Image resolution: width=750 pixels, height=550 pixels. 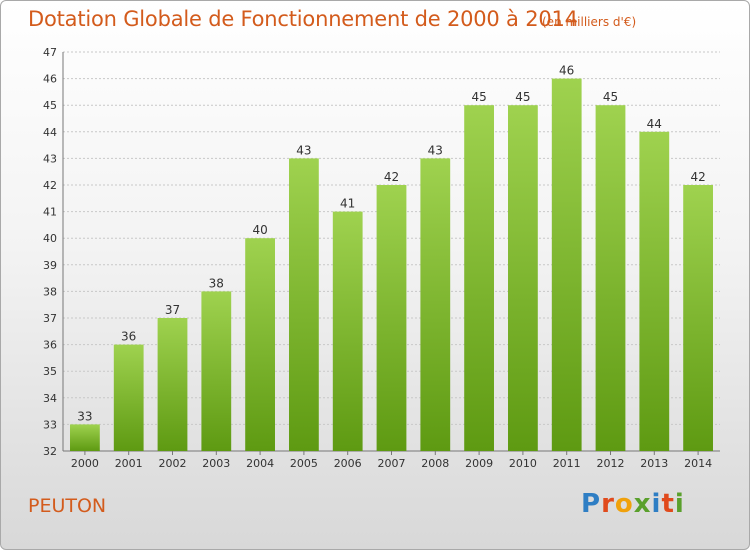 What do you see at coordinates (304, 463) in the screenshot?
I see `x-tick-label: 2005` at bounding box center [304, 463].